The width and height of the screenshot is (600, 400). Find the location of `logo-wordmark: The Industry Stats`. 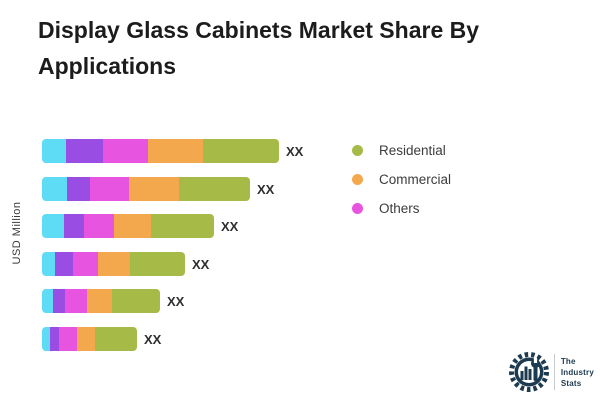

logo-wordmark: The Industry Stats is located at coordinates (577, 372).